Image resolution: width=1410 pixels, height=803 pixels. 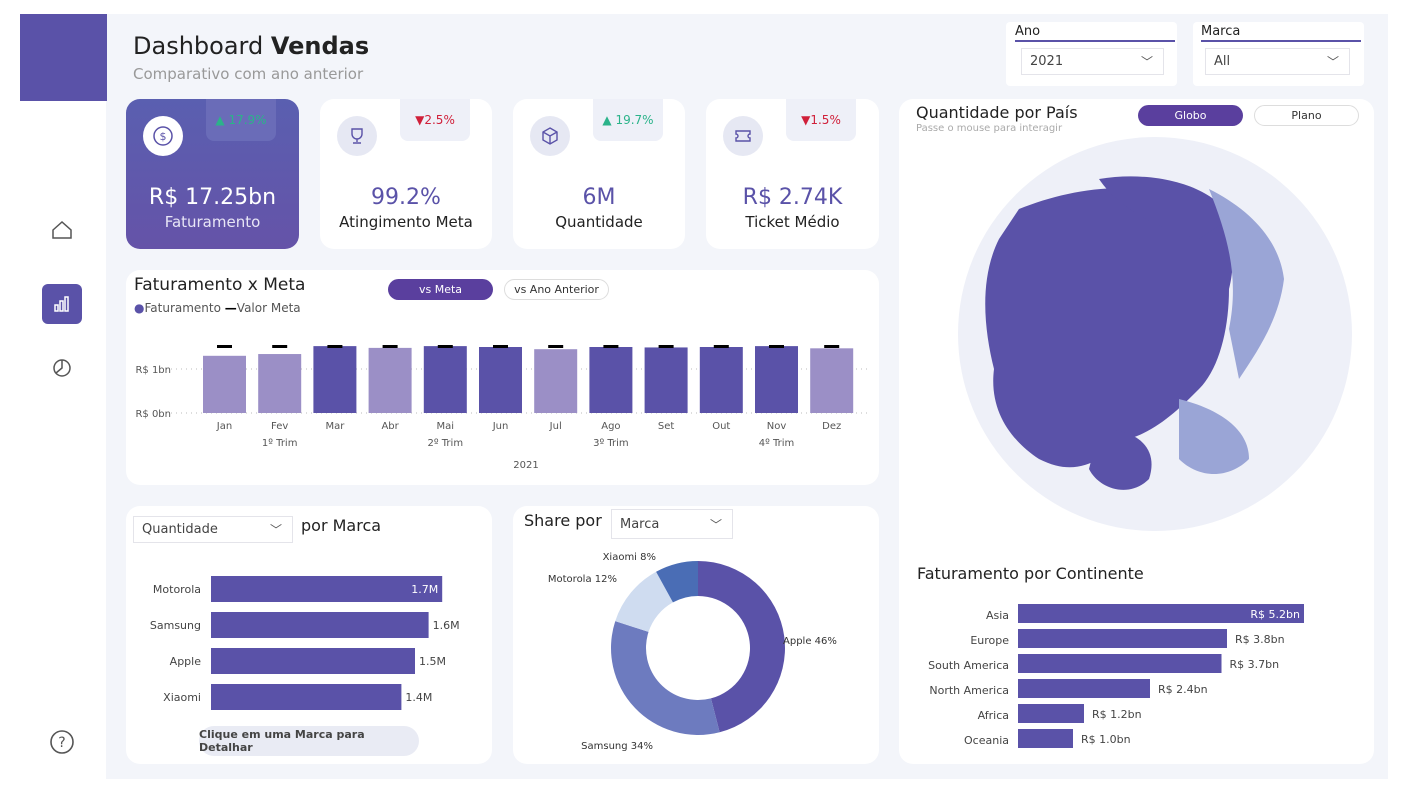 What do you see at coordinates (435, 120) in the screenshot?
I see `delta-badge: ▼ 2.5%` at bounding box center [435, 120].